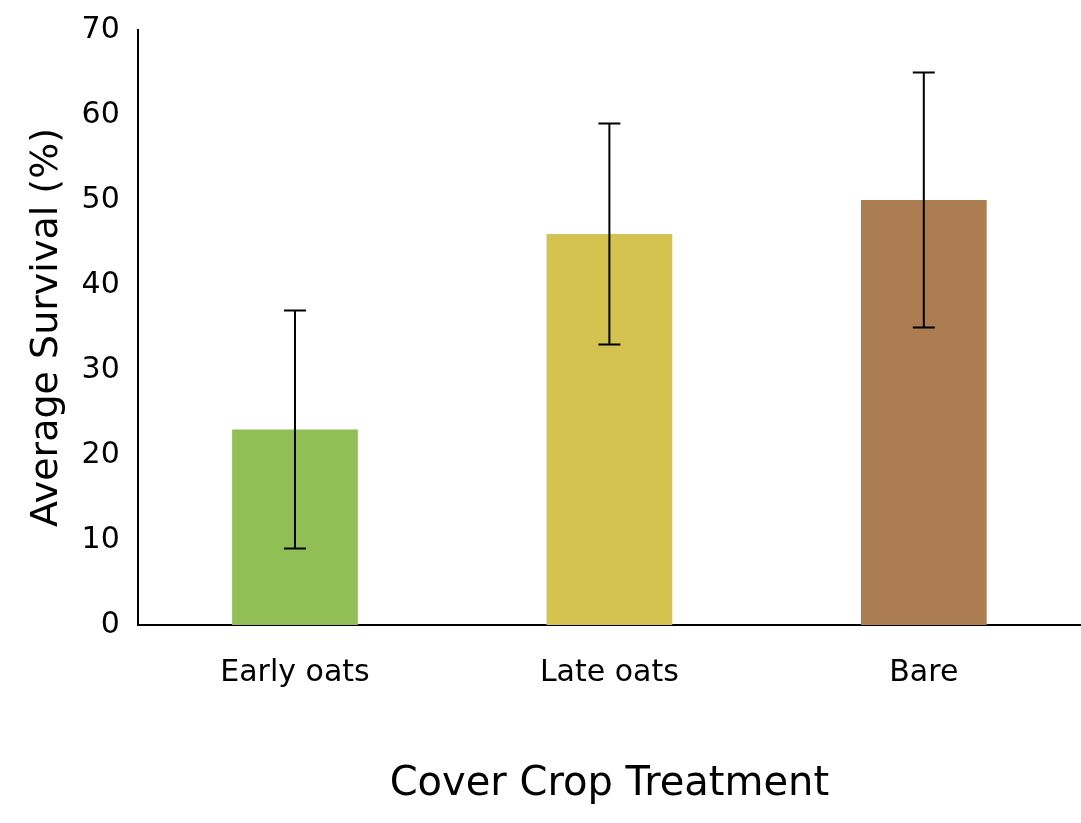 The height and width of the screenshot is (823, 1081). I want to click on y-tick-label: 30, so click(100, 367).